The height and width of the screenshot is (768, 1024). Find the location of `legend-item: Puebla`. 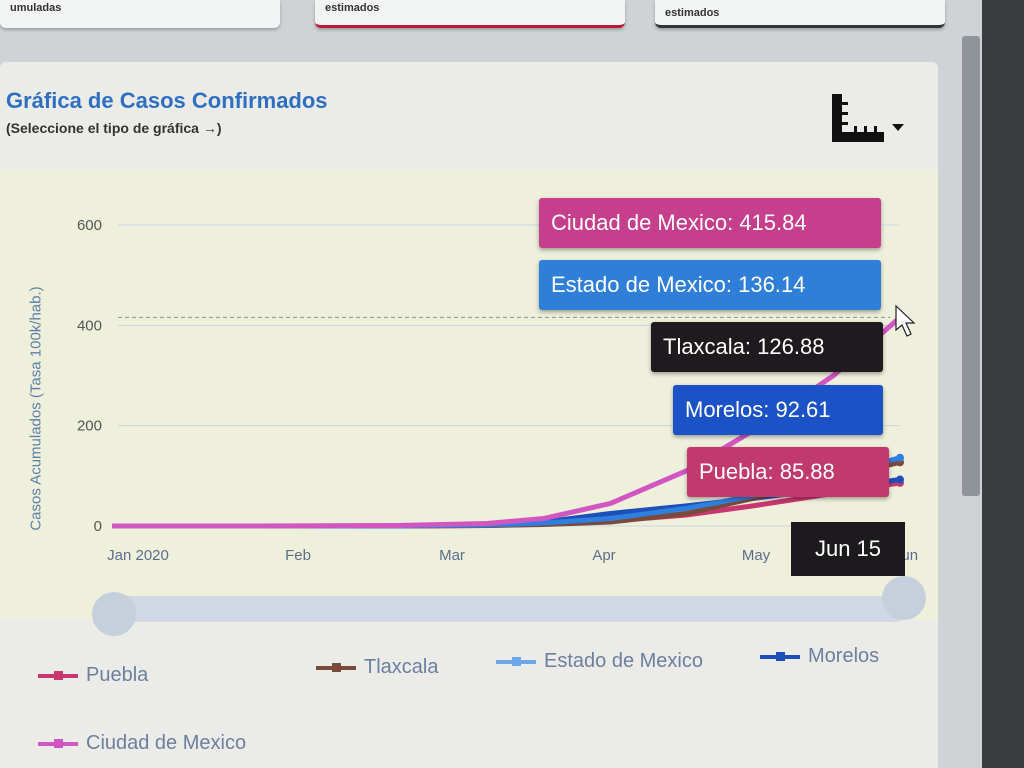

legend-item: Puebla is located at coordinates (93, 675).